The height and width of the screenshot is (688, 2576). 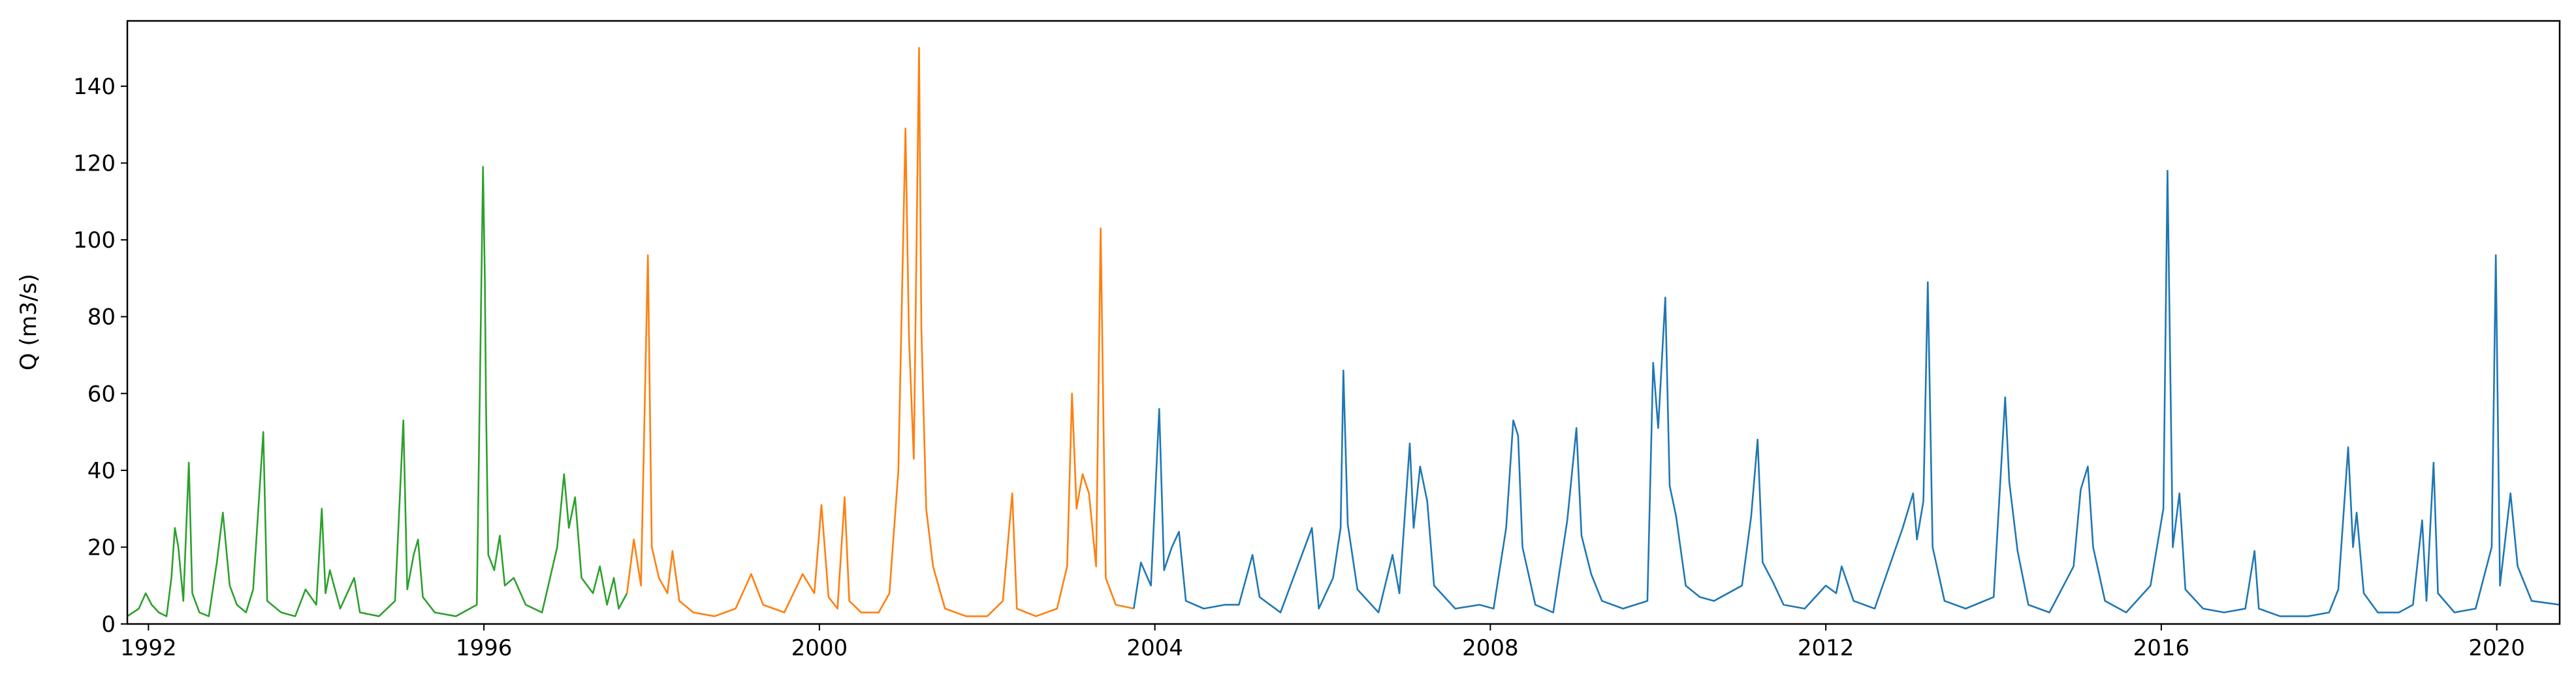 What do you see at coordinates (102, 317) in the screenshot?
I see `y-tick-label: 80` at bounding box center [102, 317].